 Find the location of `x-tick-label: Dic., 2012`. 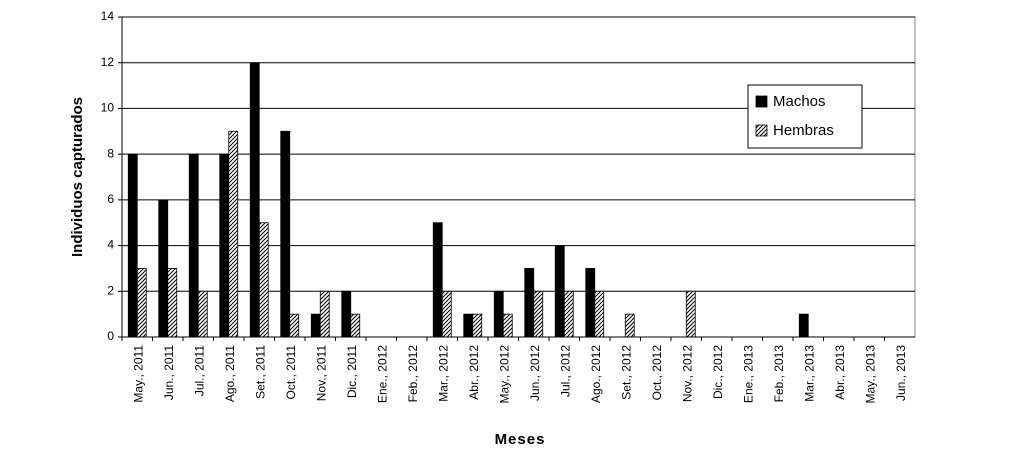

x-tick-label: Dic., 2012 is located at coordinates (718, 372).